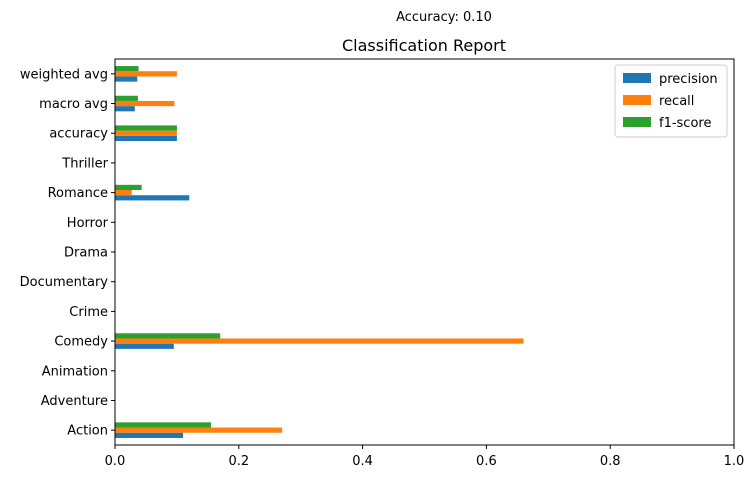 The image size is (755, 478). What do you see at coordinates (74, 401) in the screenshot?
I see `y-tick-label: Adventure` at bounding box center [74, 401].